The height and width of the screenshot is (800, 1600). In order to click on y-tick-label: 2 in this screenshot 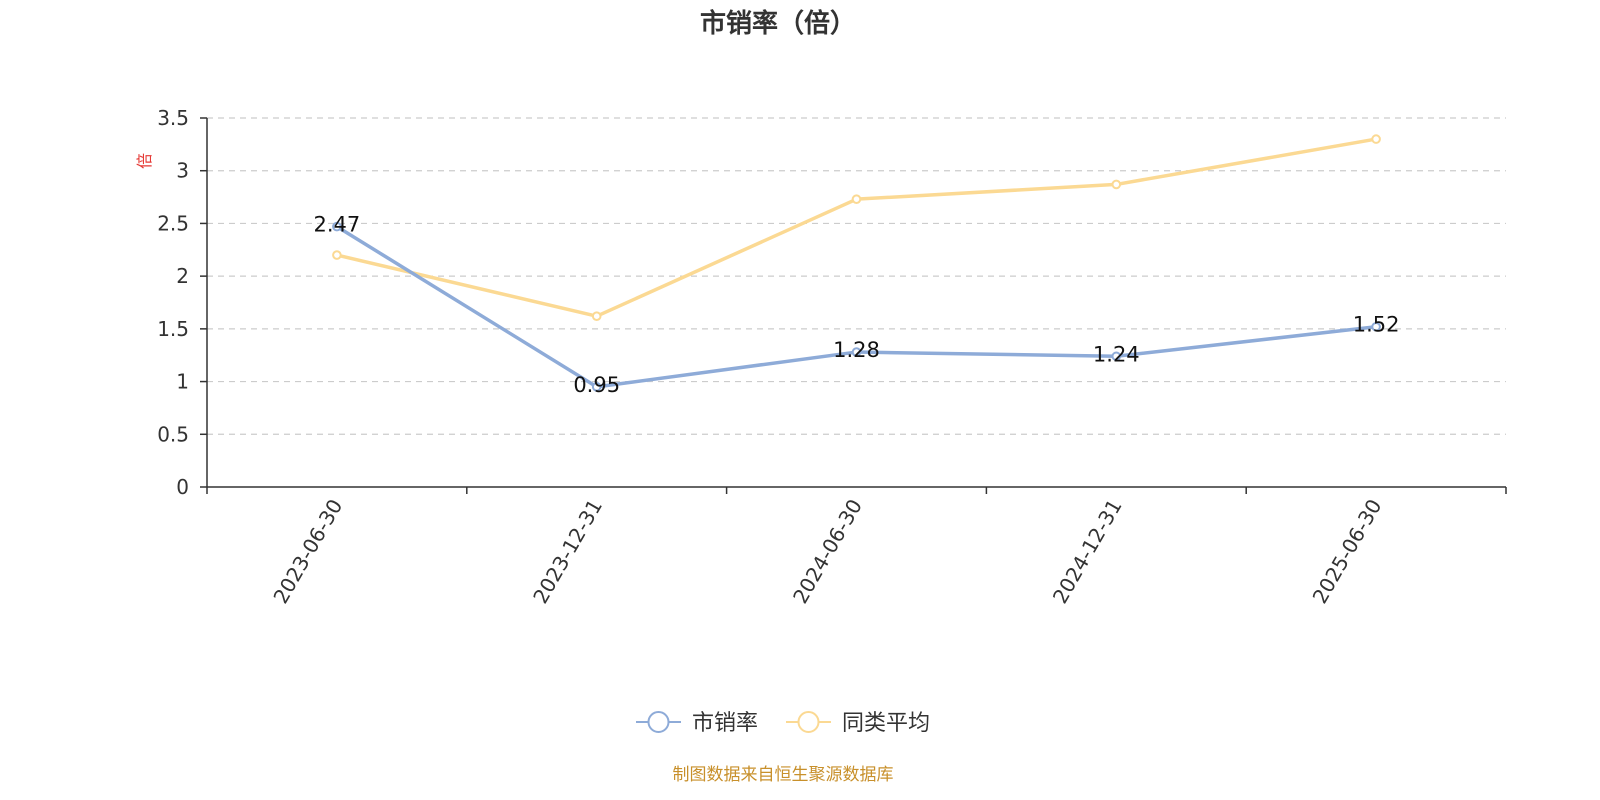, I will do `click(182, 276)`.